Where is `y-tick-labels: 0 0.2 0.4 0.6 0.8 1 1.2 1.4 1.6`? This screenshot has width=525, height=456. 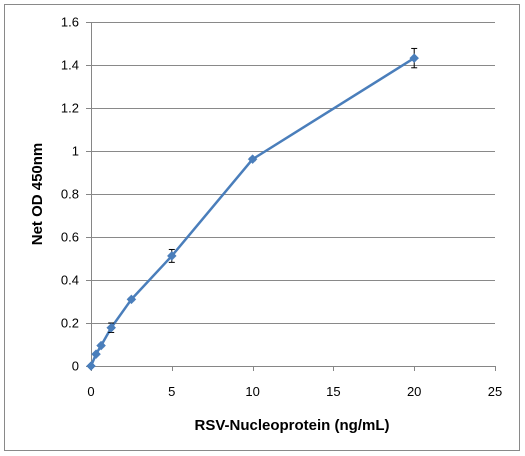
y-tick-labels: 0 0.2 0.4 0.6 0.8 1 1.2 1.4 1.6 is located at coordinates (70, 194).